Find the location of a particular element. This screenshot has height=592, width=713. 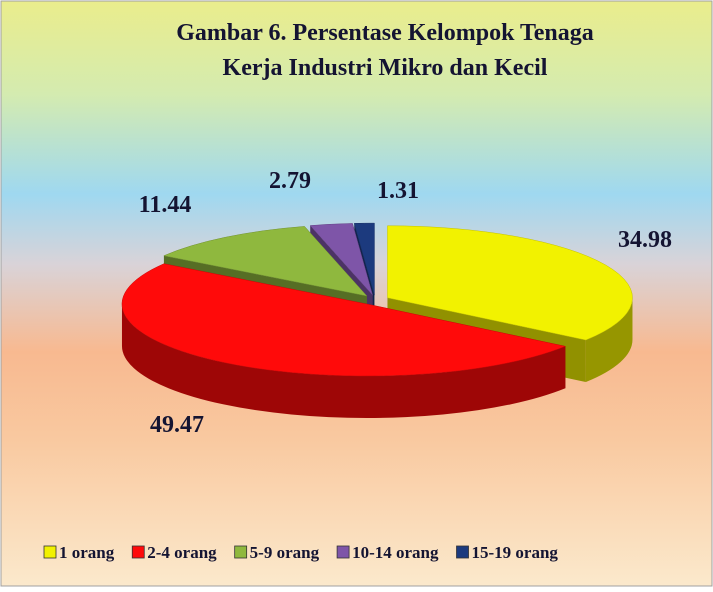

legend-label: 5-9 orang is located at coordinates (285, 552).